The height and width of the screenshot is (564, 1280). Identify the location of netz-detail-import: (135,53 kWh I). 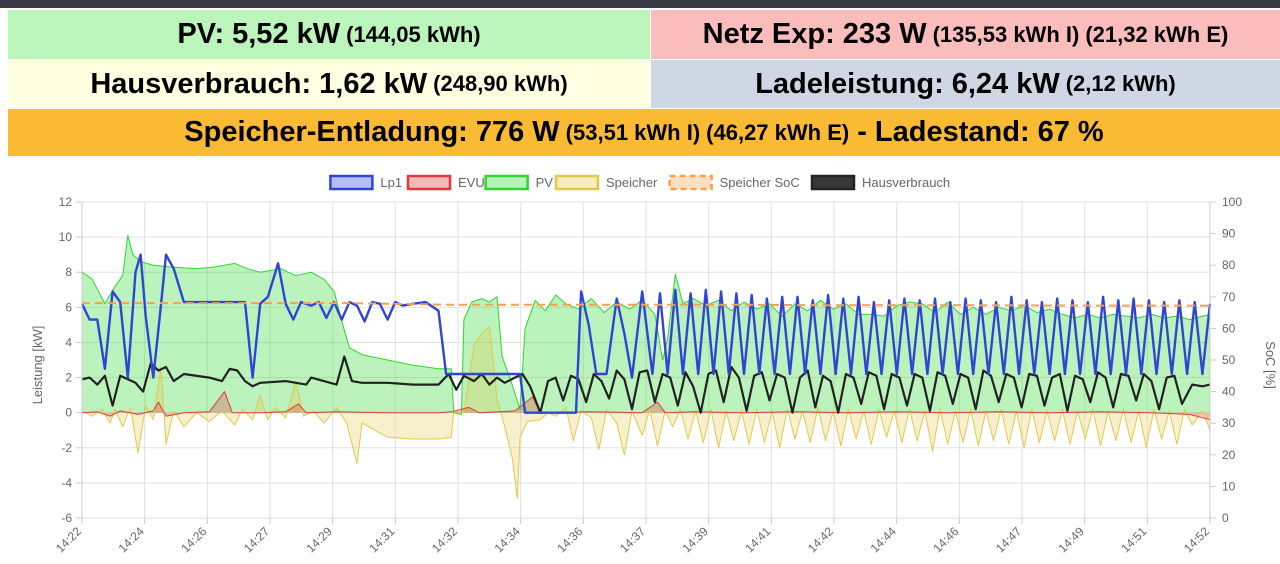
(1006, 34).